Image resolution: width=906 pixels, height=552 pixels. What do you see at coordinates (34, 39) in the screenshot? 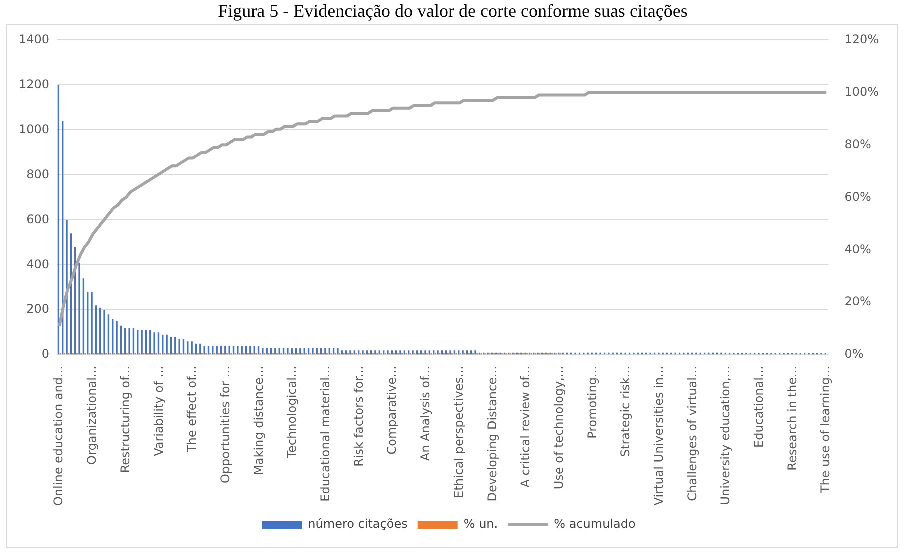
I see `y-tick-label: 1400` at bounding box center [34, 39].